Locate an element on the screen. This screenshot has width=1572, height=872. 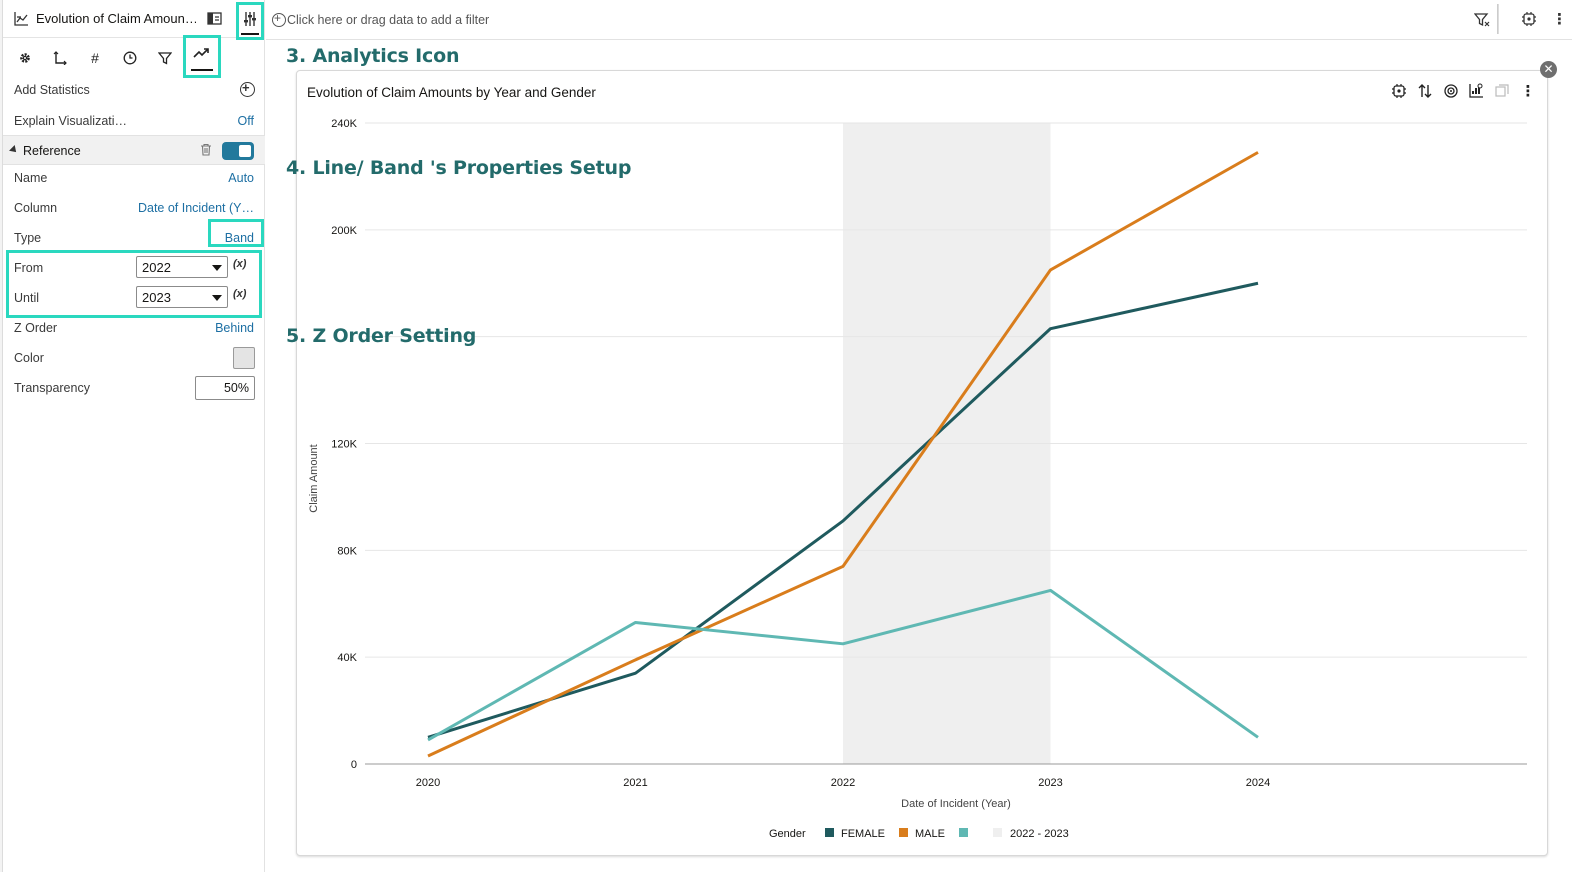
y-tick-label: 120K is located at coordinates (344, 445).